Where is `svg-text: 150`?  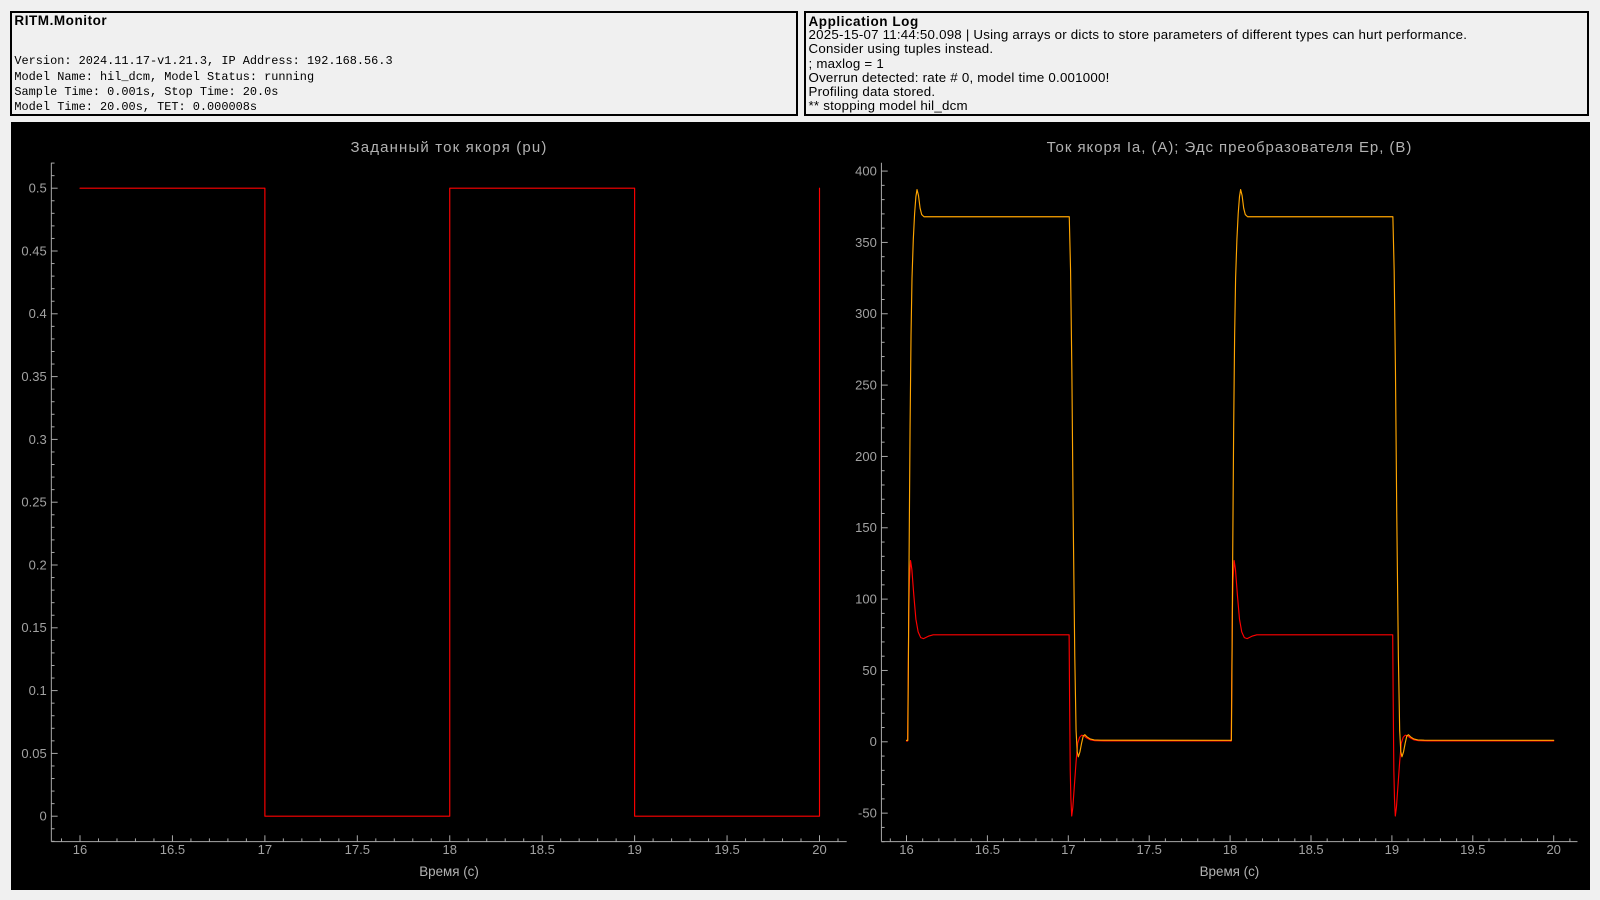
svg-text: 150 is located at coordinates (866, 527).